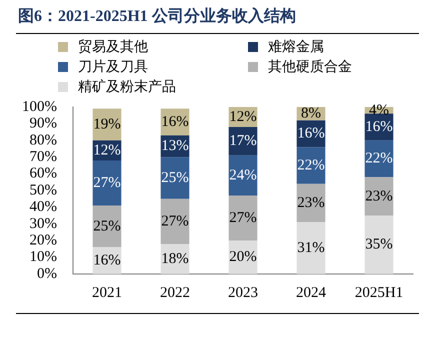  Describe the element at coordinates (43, 140) in the screenshot. I see `y-tick-label: 80%` at that location.